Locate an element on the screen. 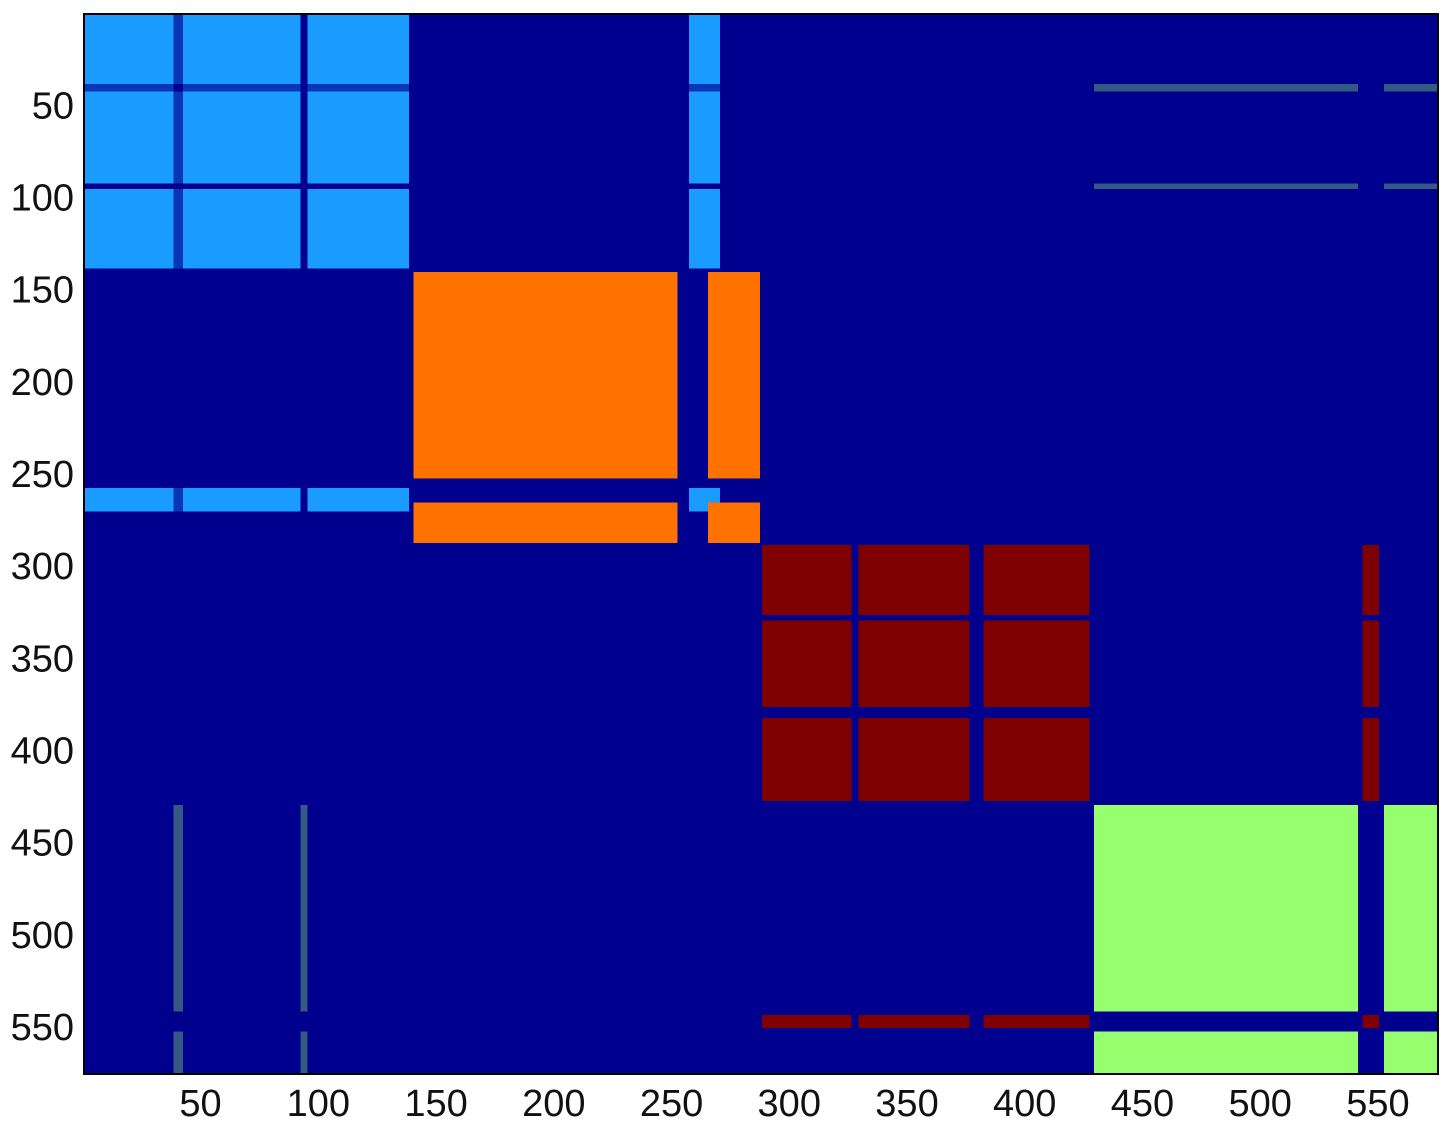  y-tick-label: 200 is located at coordinates (42, 383).